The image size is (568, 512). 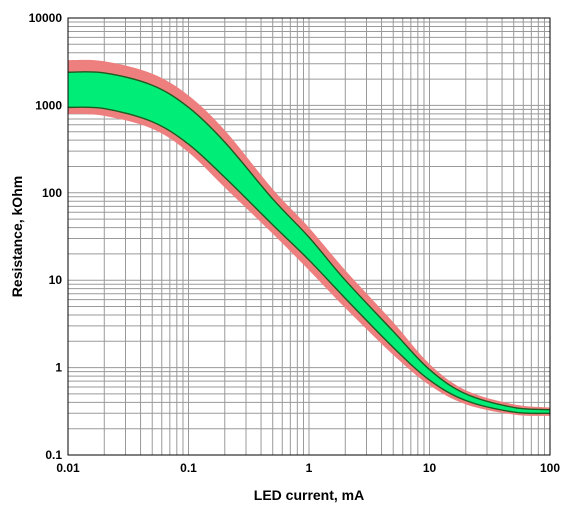 What do you see at coordinates (56, 280) in the screenshot?
I see `y-tick-label: 10` at bounding box center [56, 280].